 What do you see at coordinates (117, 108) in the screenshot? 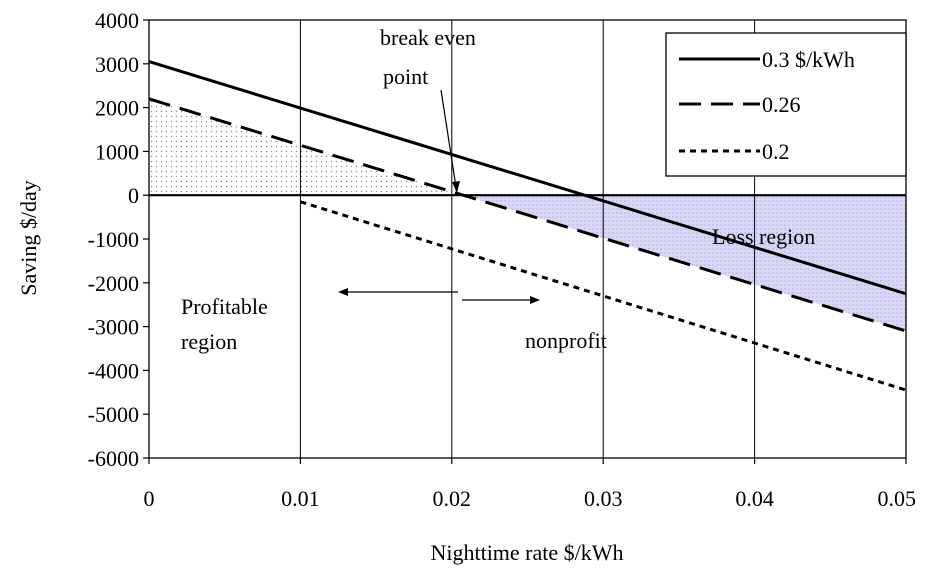
I see `y-tick-label-2: 2000` at bounding box center [117, 108].